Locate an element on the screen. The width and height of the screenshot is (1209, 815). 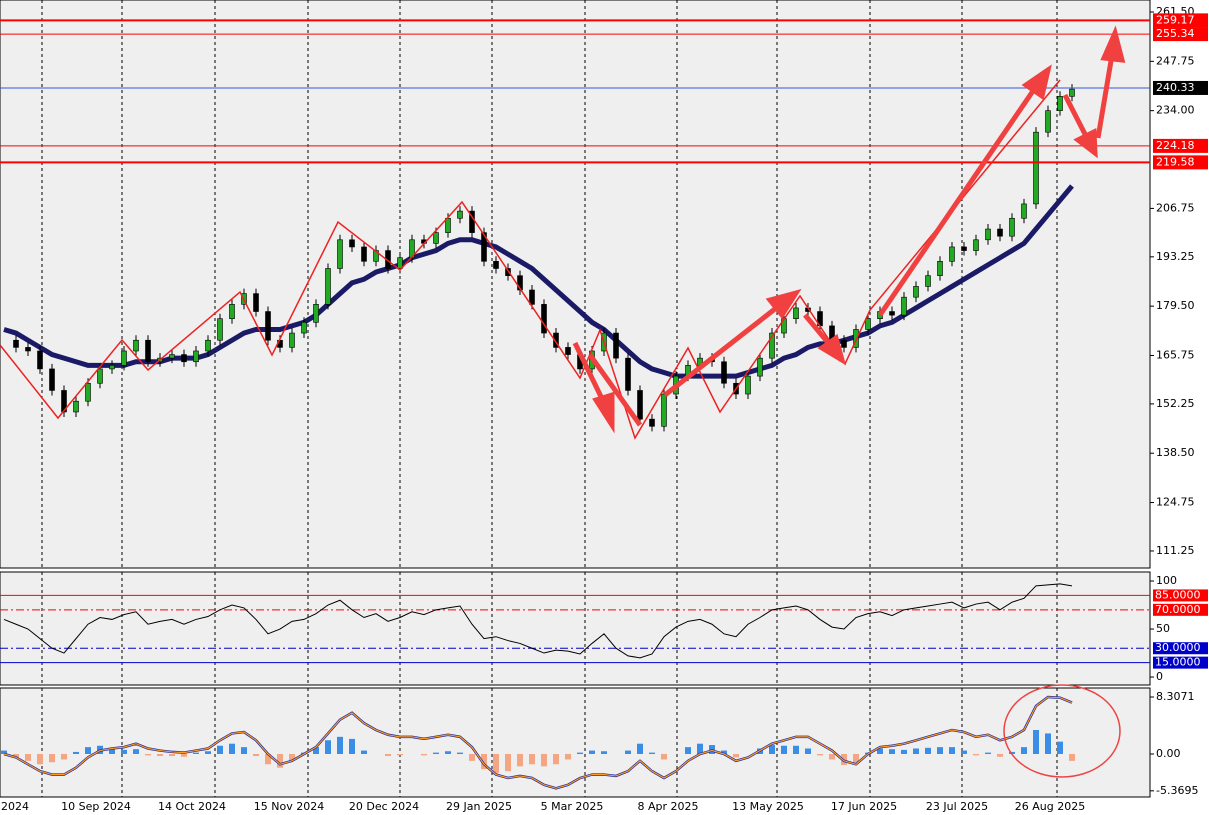
x-tick-label: 2024 is located at coordinates (15, 806).